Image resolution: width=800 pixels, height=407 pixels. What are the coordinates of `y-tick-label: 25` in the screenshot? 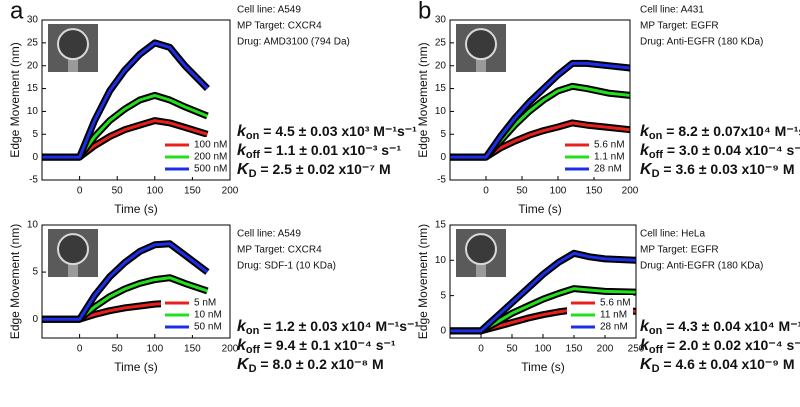 It's located at (33, 42).